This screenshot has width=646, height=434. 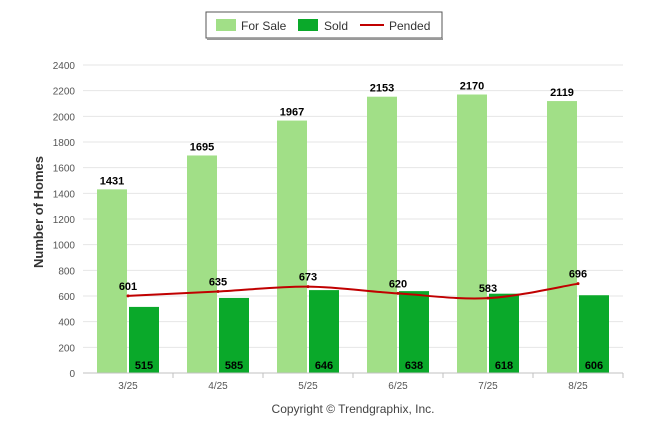 What do you see at coordinates (64, 220) in the screenshot?
I see `y-tick-label: 1200` at bounding box center [64, 220].